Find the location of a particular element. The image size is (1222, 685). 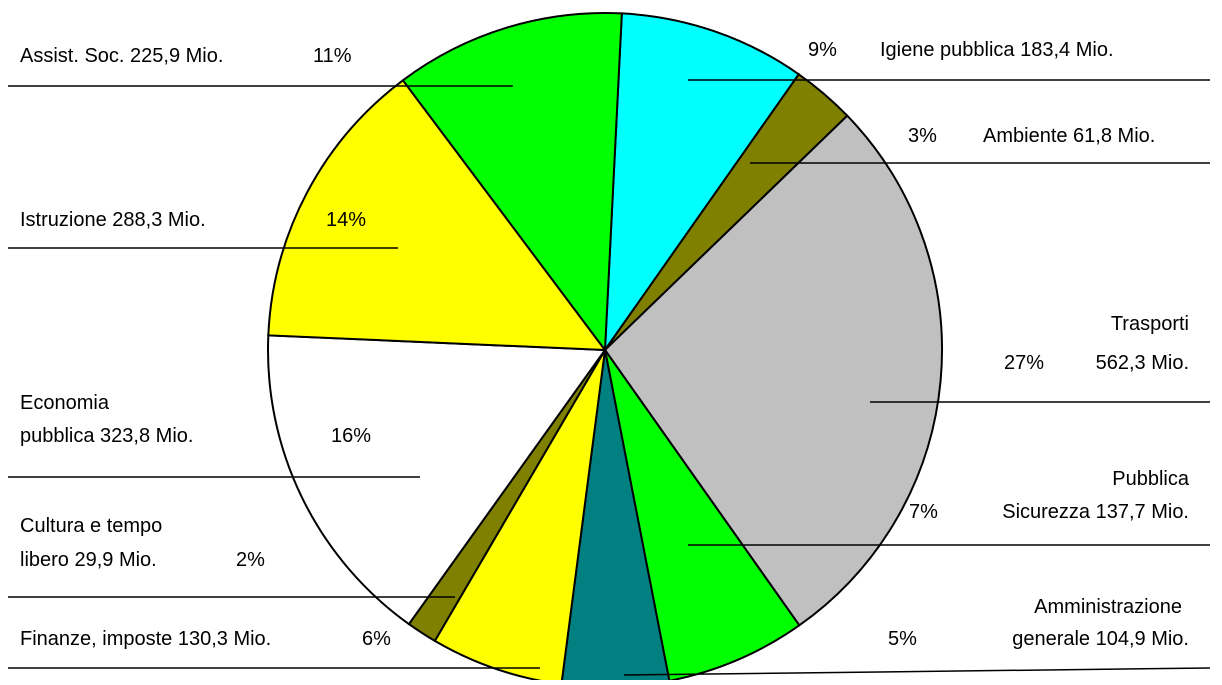

pie-slice-assistenza is located at coordinates (512, 182).